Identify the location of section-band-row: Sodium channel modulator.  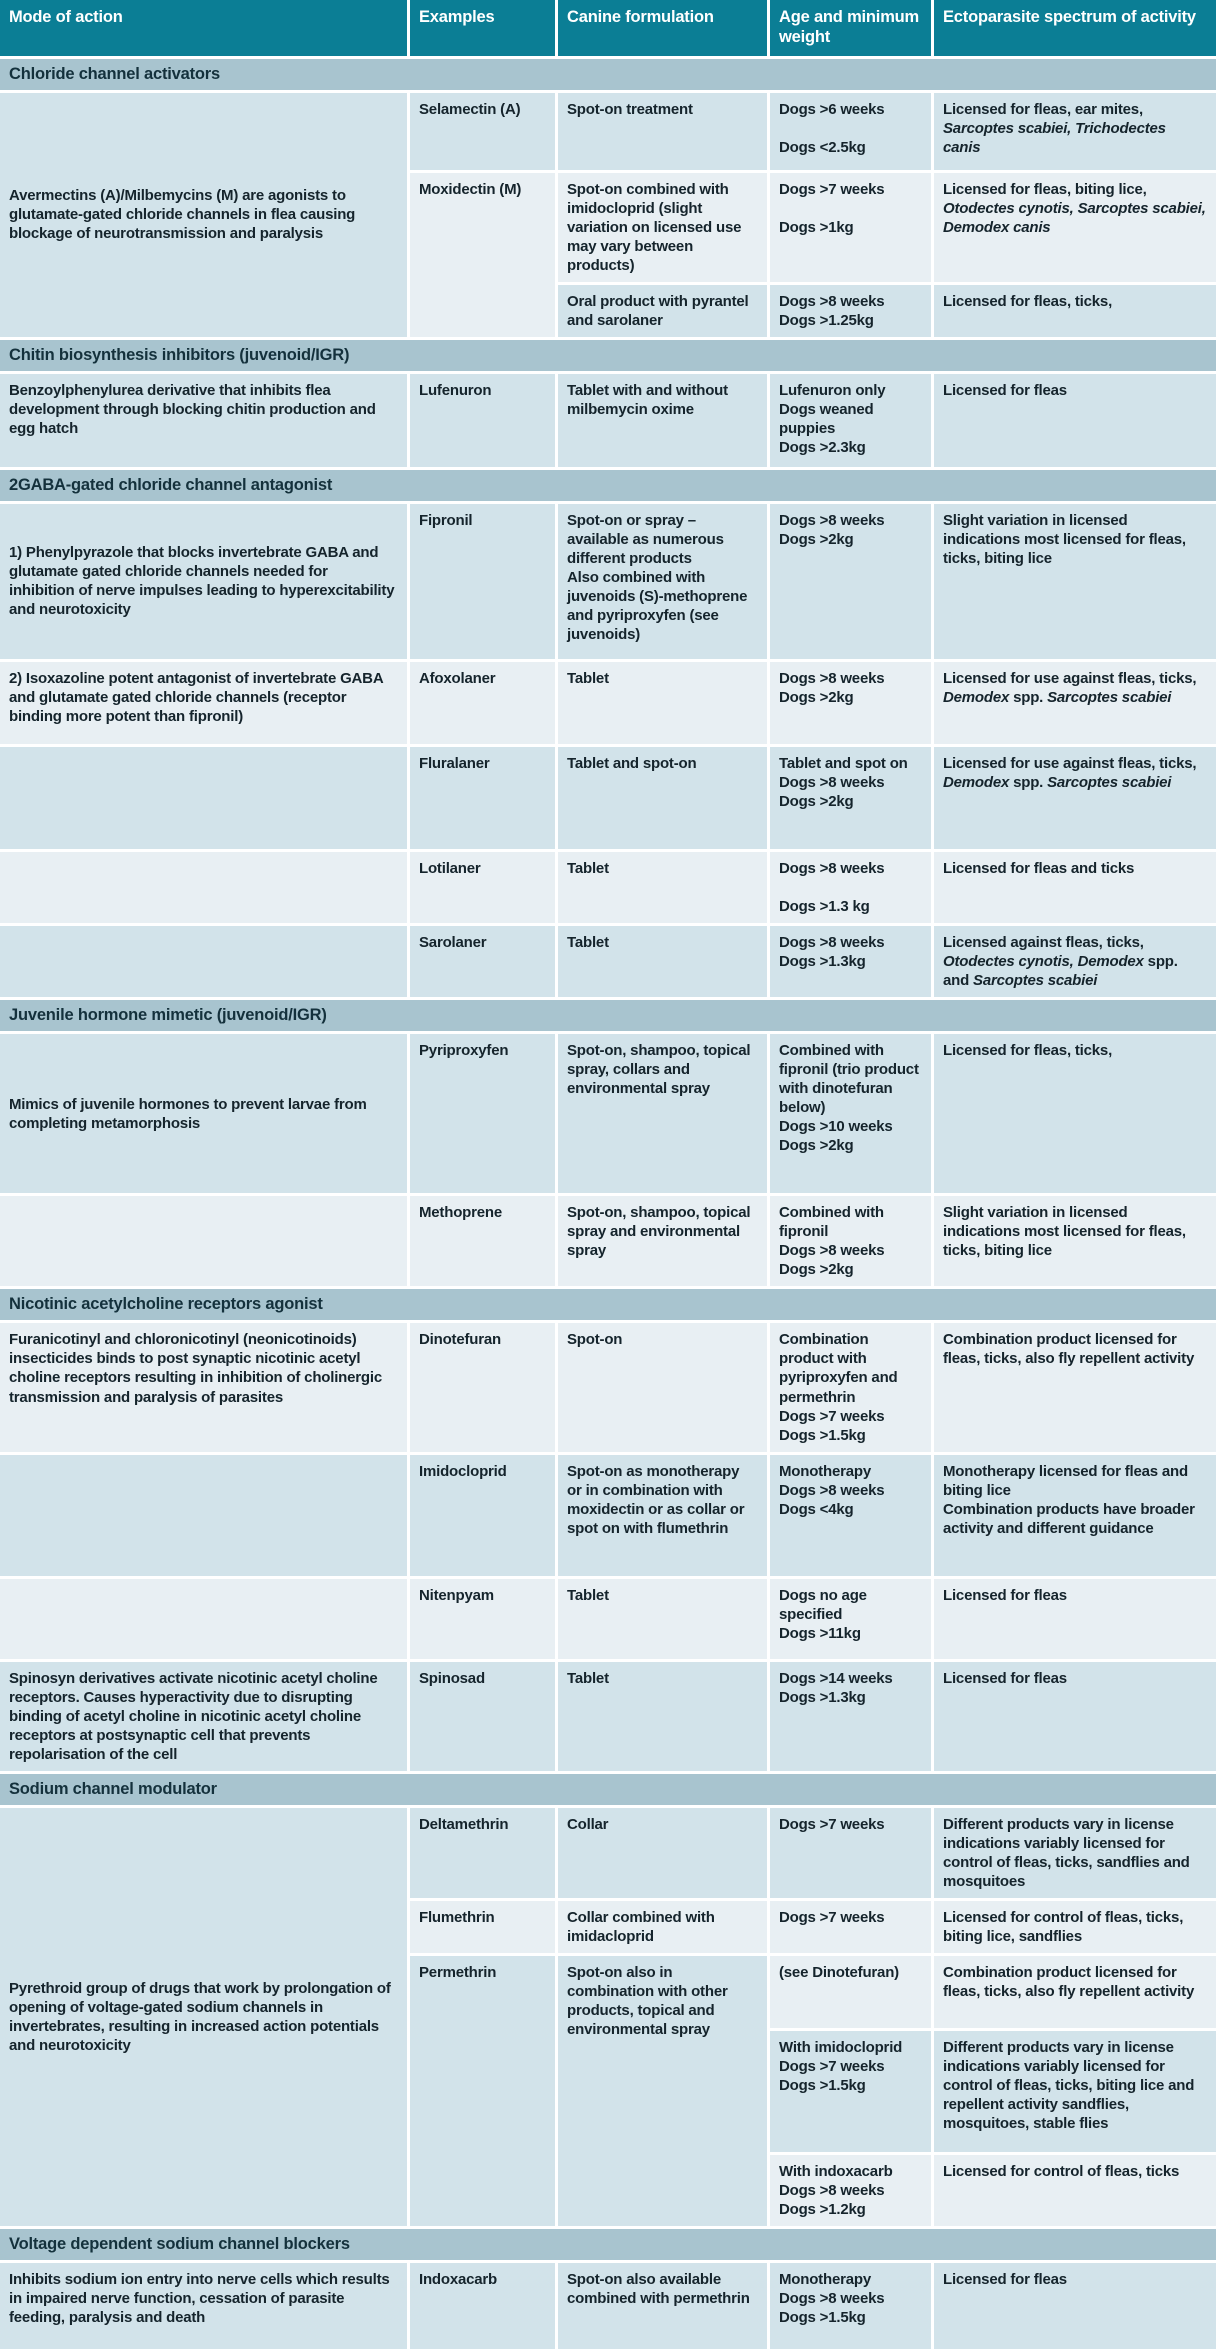
(608, 1790).